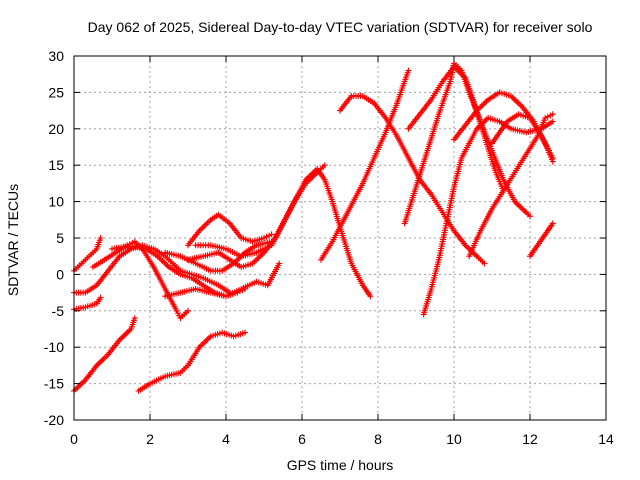  I want to click on y-tick-label: 20, so click(56, 129).